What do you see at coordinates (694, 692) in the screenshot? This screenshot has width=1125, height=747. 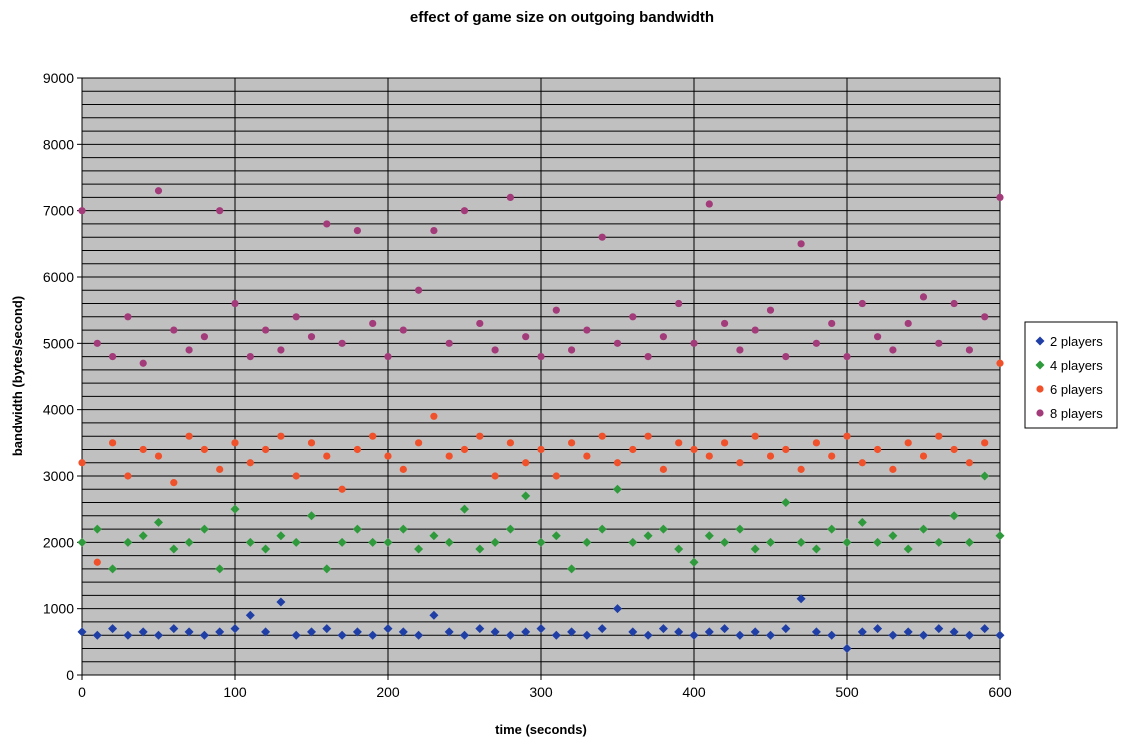 I see `x-tick-label: 400` at bounding box center [694, 692].